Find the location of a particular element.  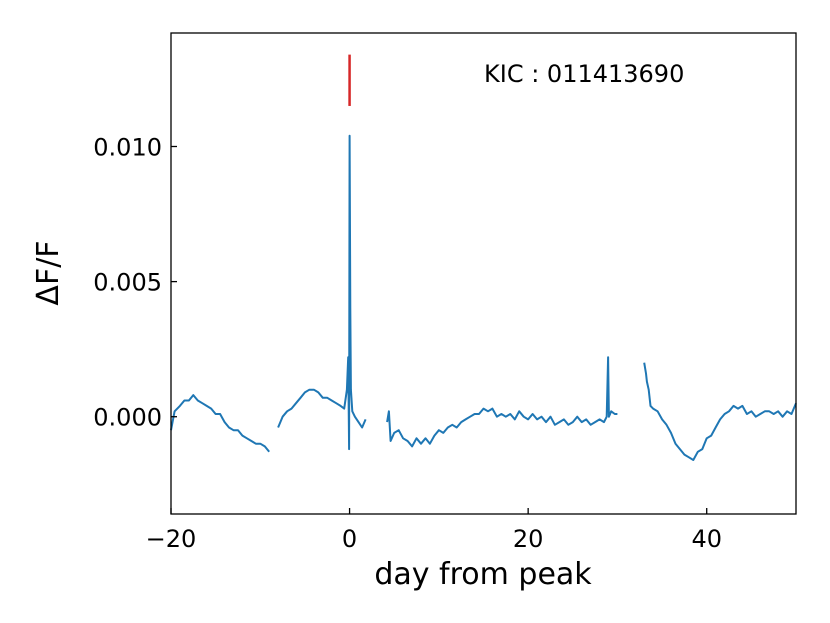

y-tick-label: 0.005 is located at coordinates (127, 283).